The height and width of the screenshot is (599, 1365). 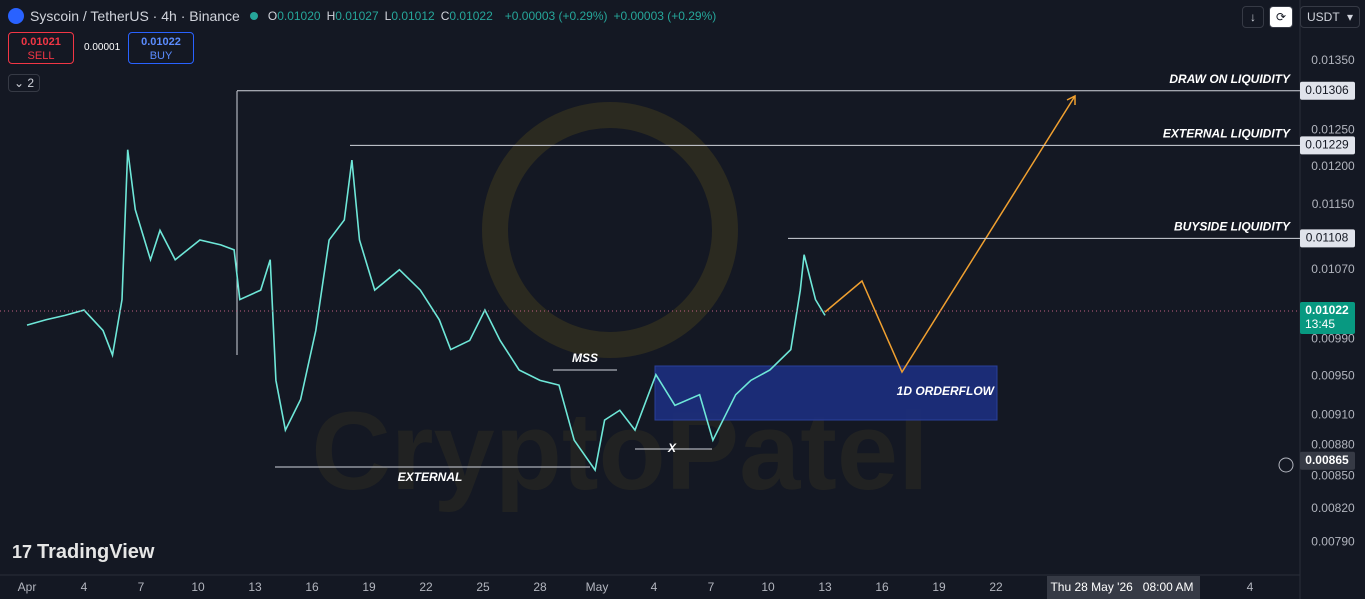 What do you see at coordinates (102, 47) in the screenshot?
I see `spread: 0.00001` at bounding box center [102, 47].